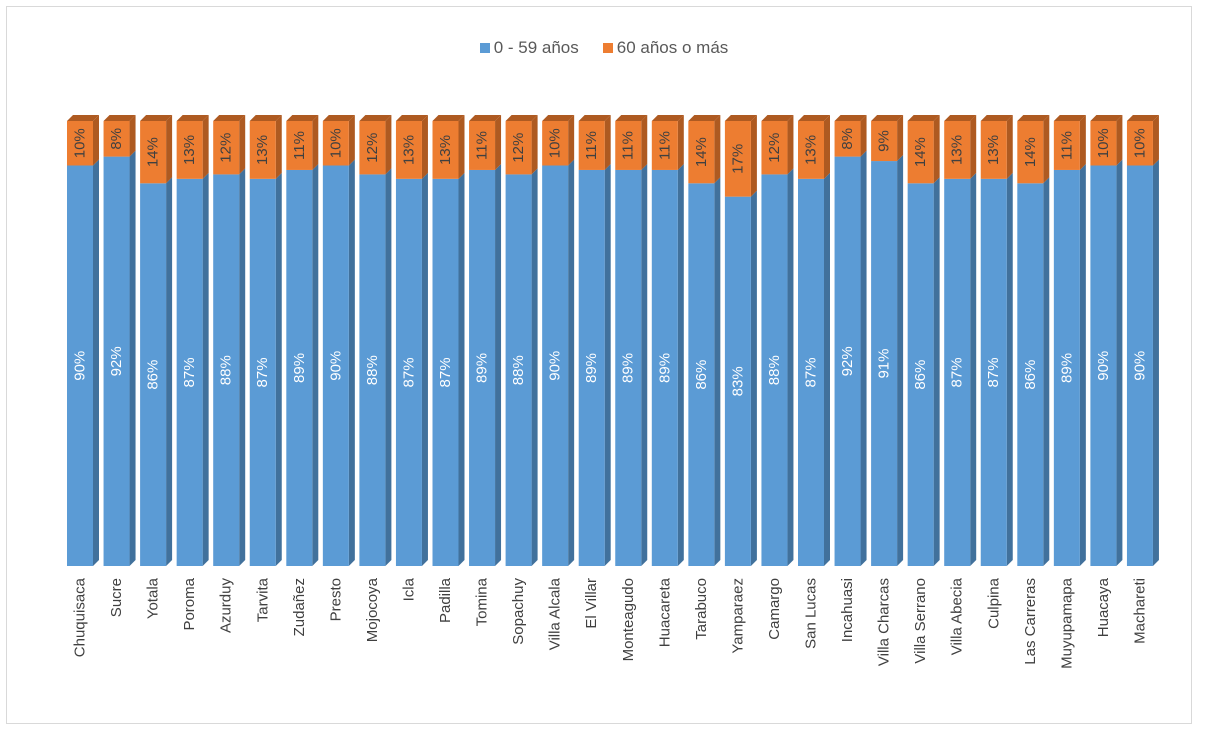 The image size is (1208, 732). What do you see at coordinates (957, 616) in the screenshot?
I see `category-label: Villa Abecia` at bounding box center [957, 616].